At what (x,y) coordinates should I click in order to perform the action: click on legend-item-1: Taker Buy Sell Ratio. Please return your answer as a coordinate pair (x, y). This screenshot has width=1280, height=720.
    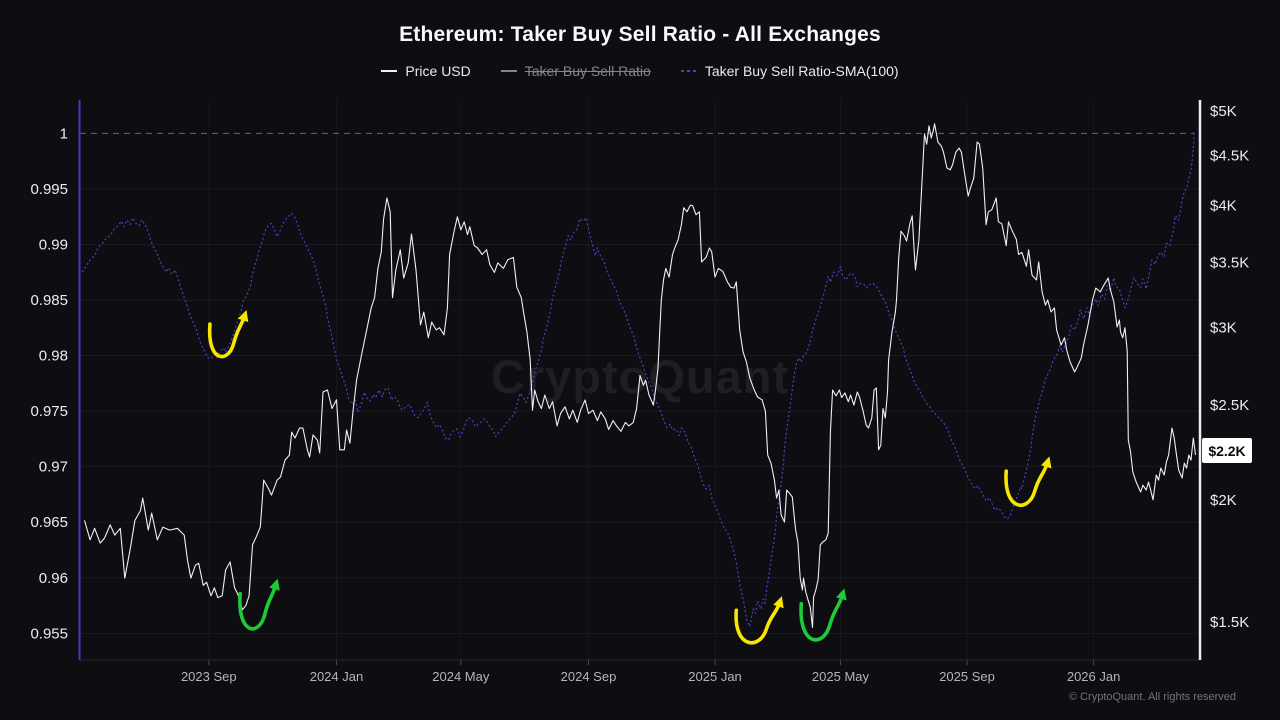
    Looking at the image, I should click on (575, 71).